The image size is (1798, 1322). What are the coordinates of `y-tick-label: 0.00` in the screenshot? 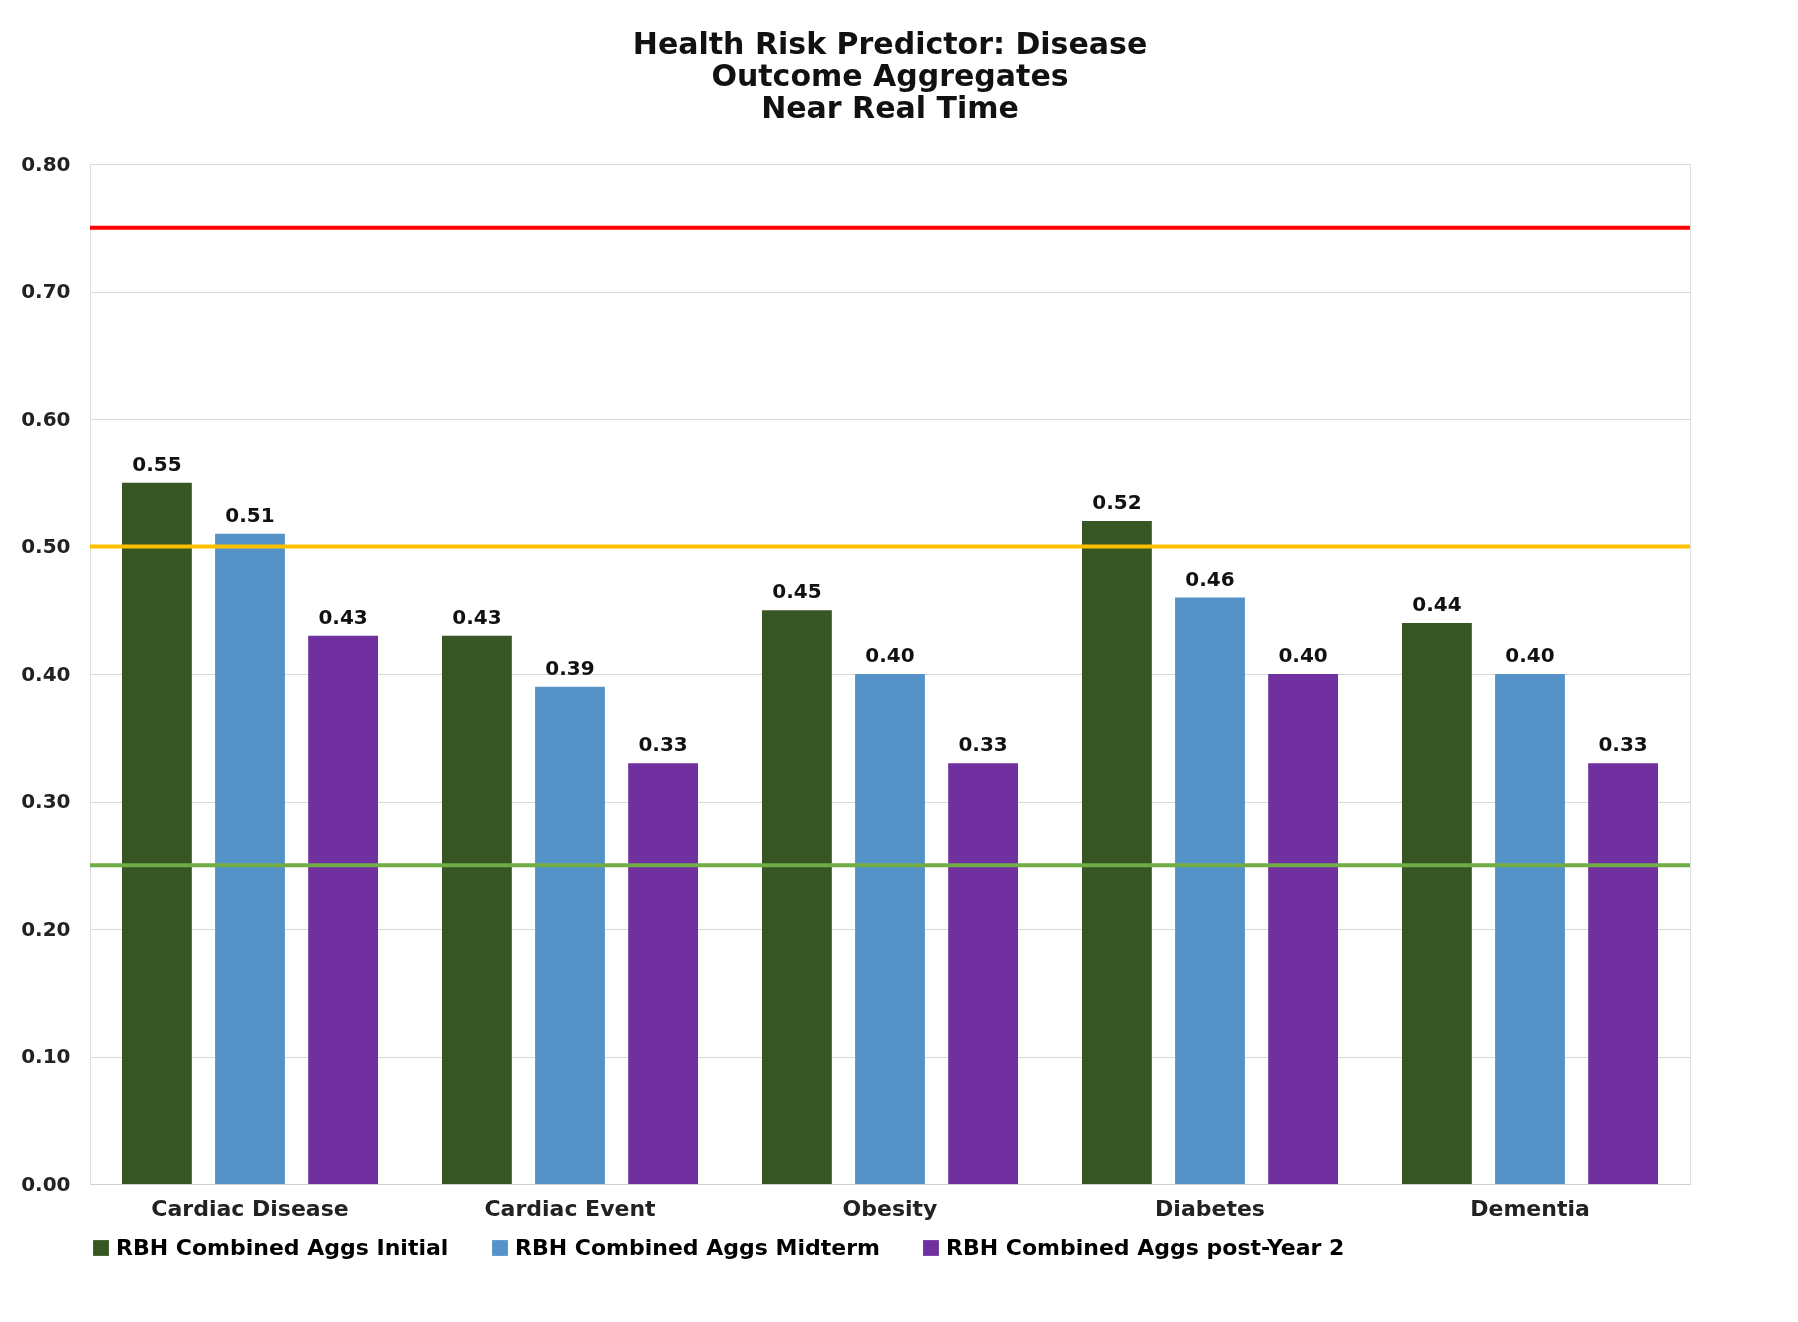 It's located at (46, 1183).